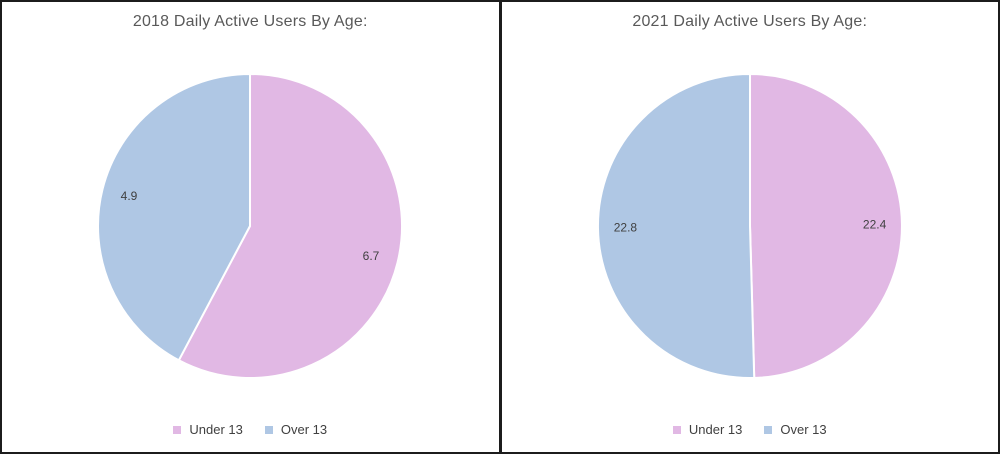 Image resolution: width=1000 pixels, height=454 pixels. I want to click on chart-title-2021: 2021 Daily Active Users By Age:, so click(750, 21).